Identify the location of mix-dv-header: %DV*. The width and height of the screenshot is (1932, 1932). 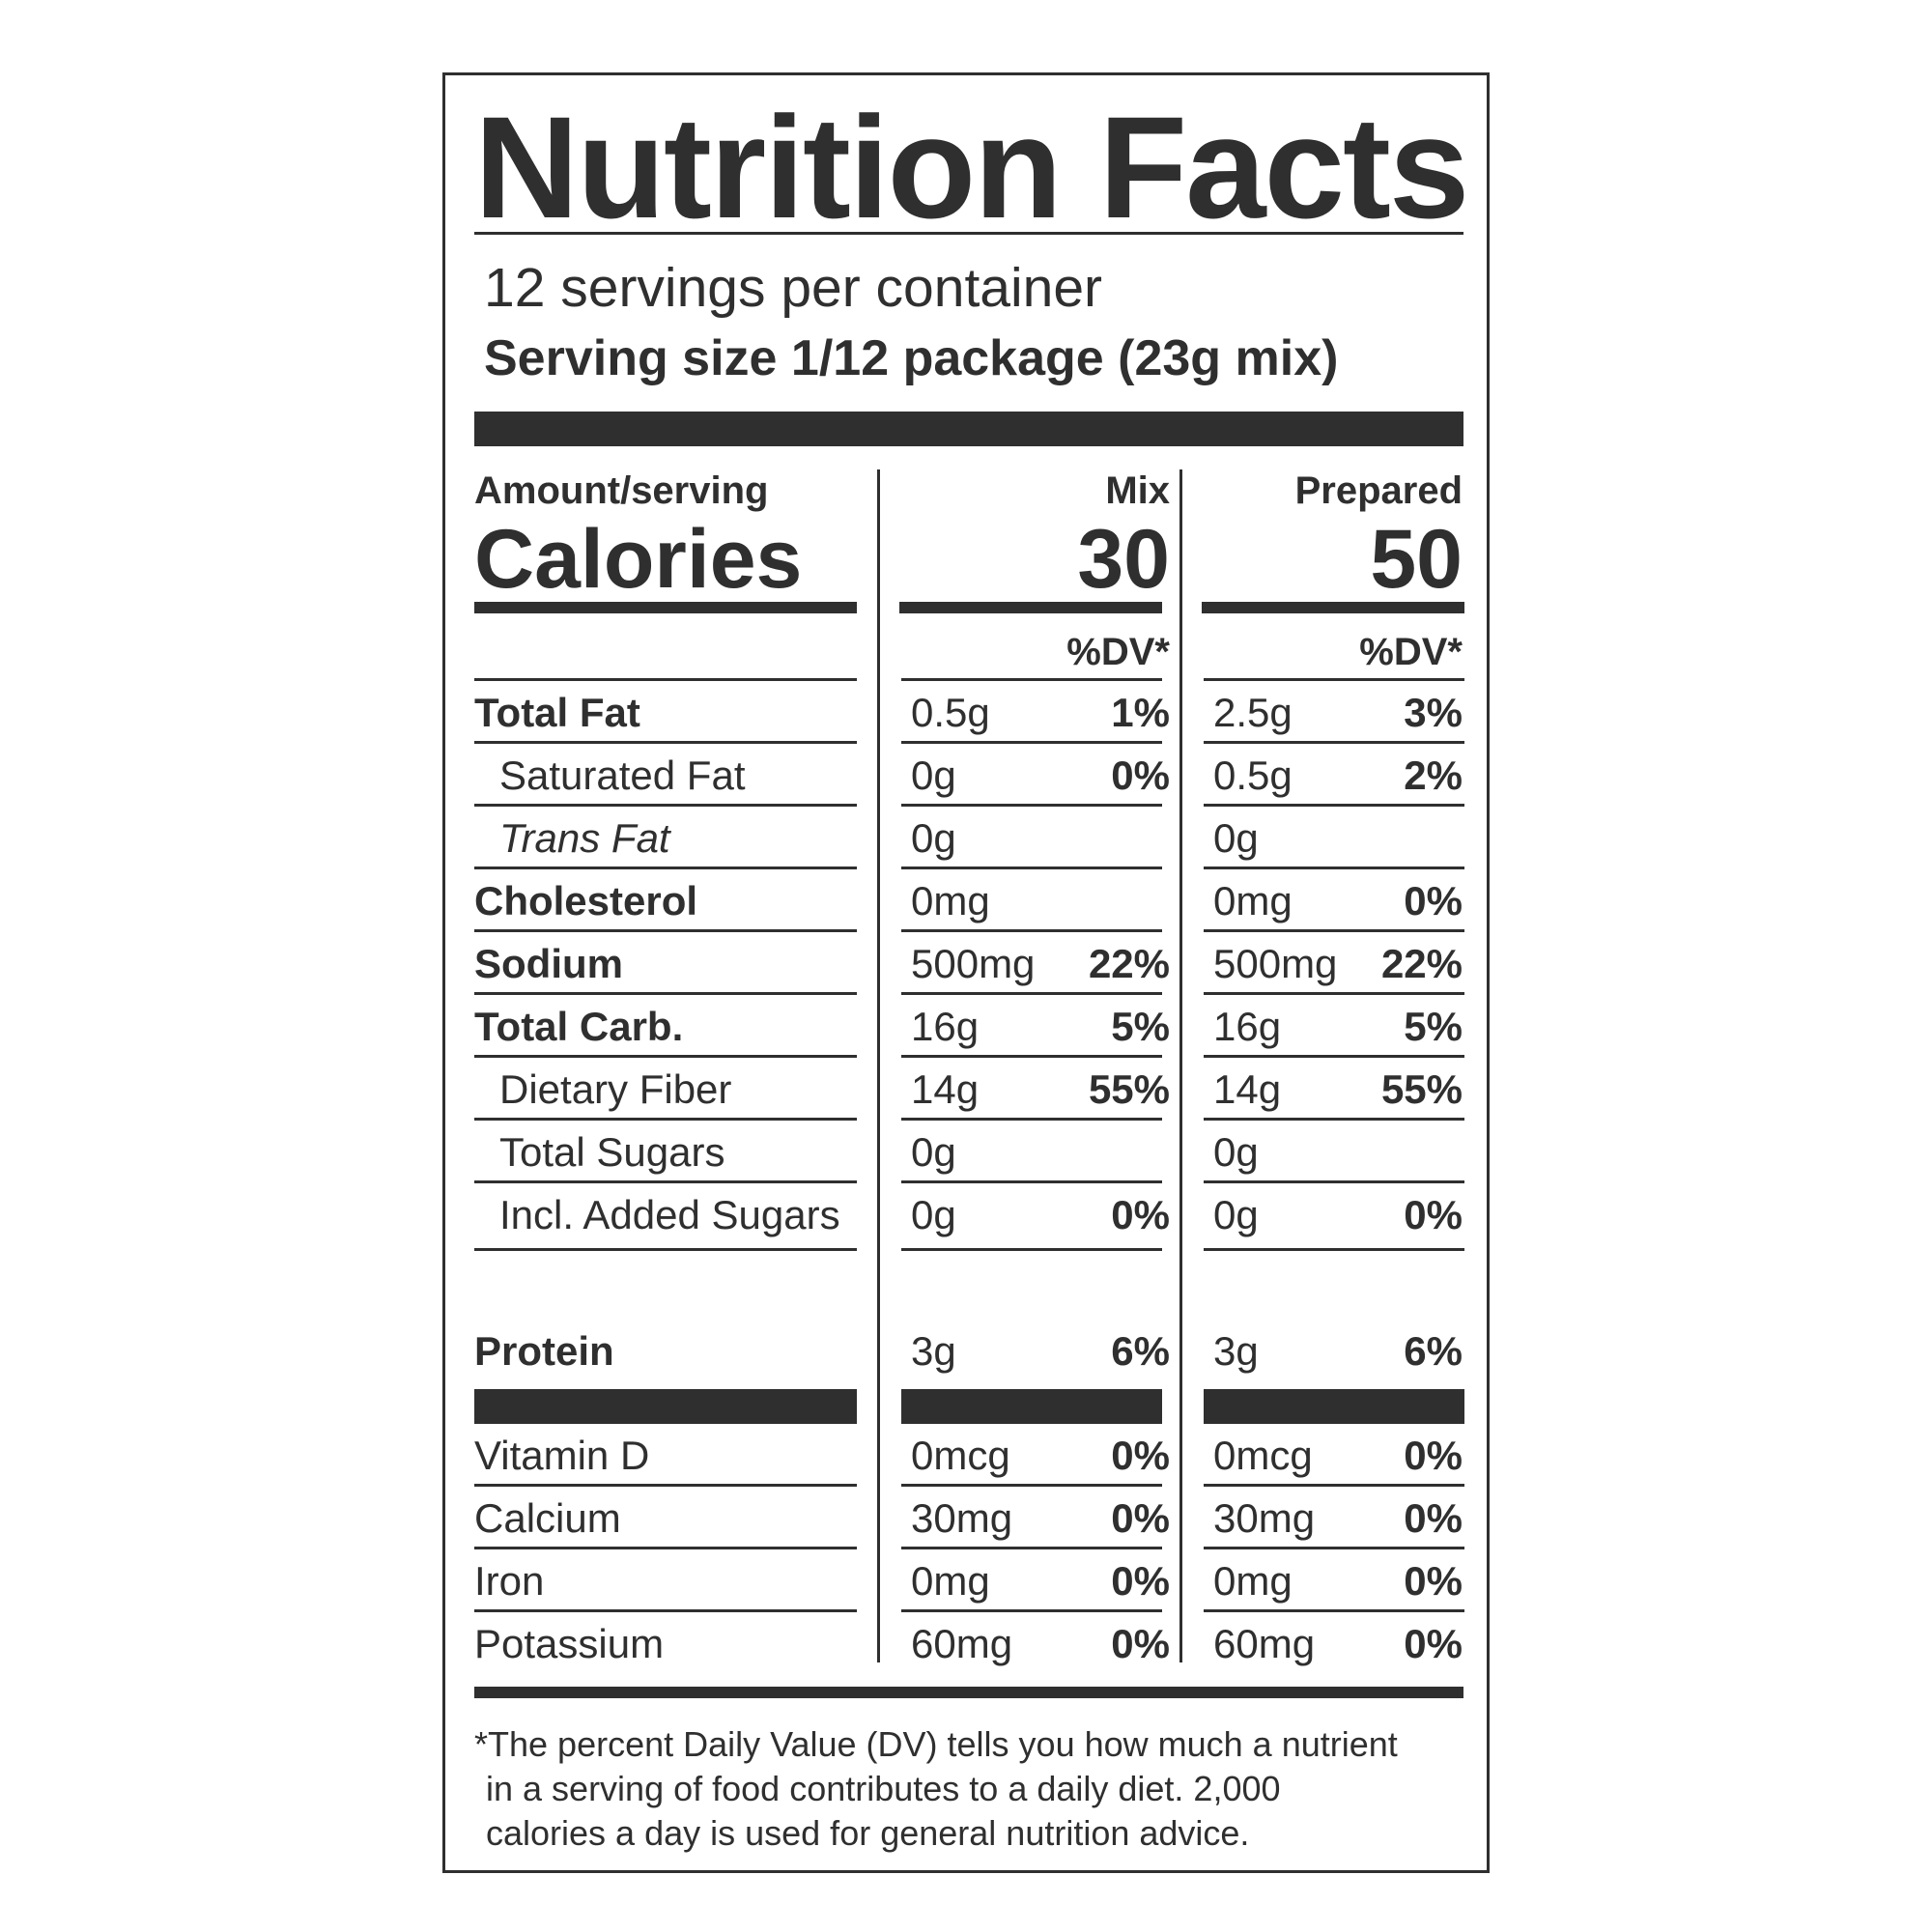
(1118, 652).